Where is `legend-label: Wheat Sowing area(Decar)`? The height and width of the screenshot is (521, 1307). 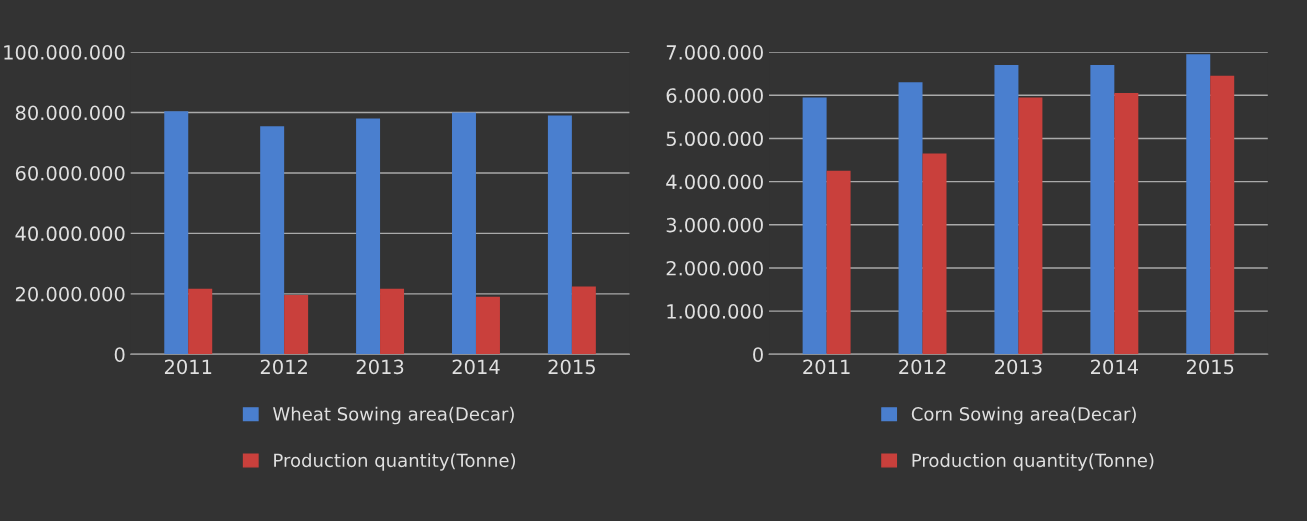
legend-label: Wheat Sowing area(Decar) is located at coordinates (393, 415).